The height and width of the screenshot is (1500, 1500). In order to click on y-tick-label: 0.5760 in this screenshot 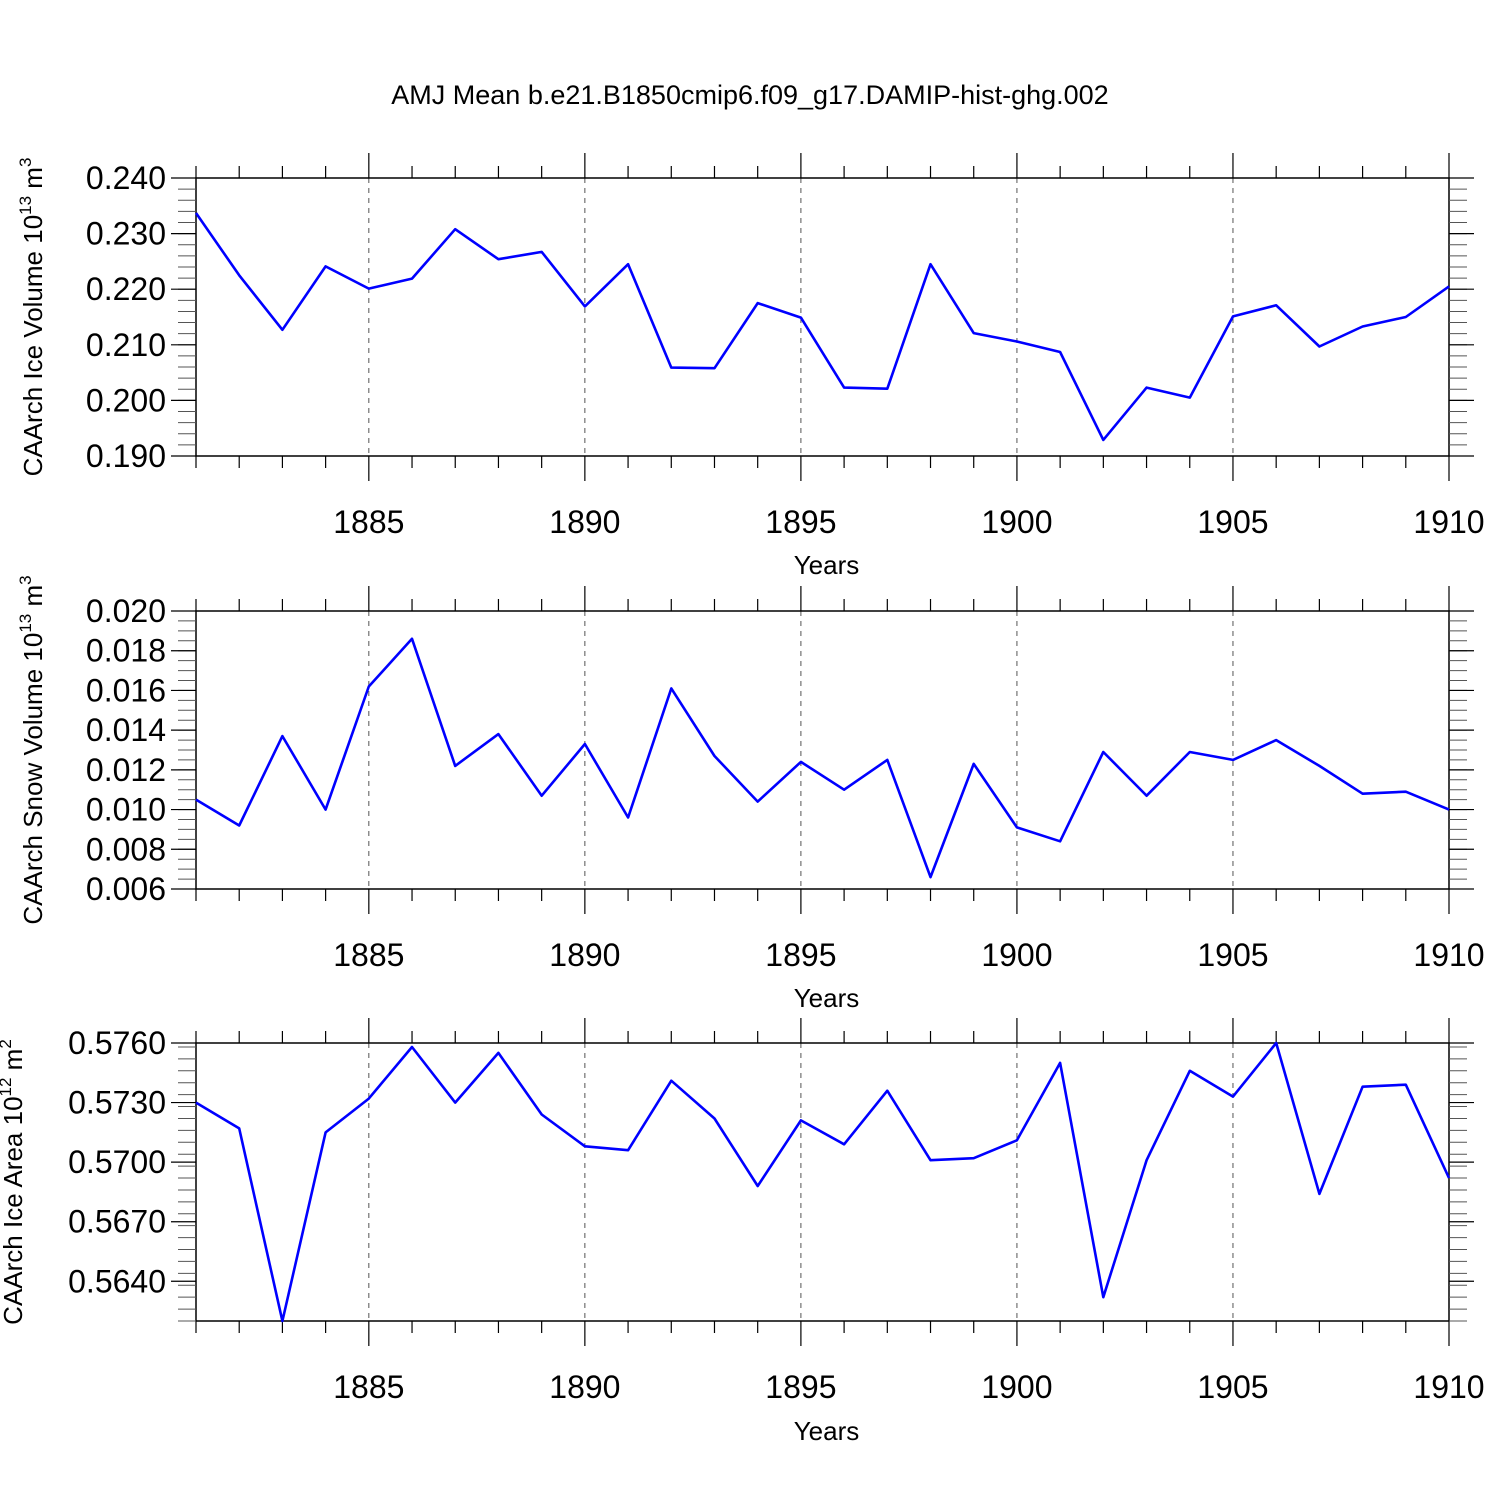, I will do `click(117, 1043)`.